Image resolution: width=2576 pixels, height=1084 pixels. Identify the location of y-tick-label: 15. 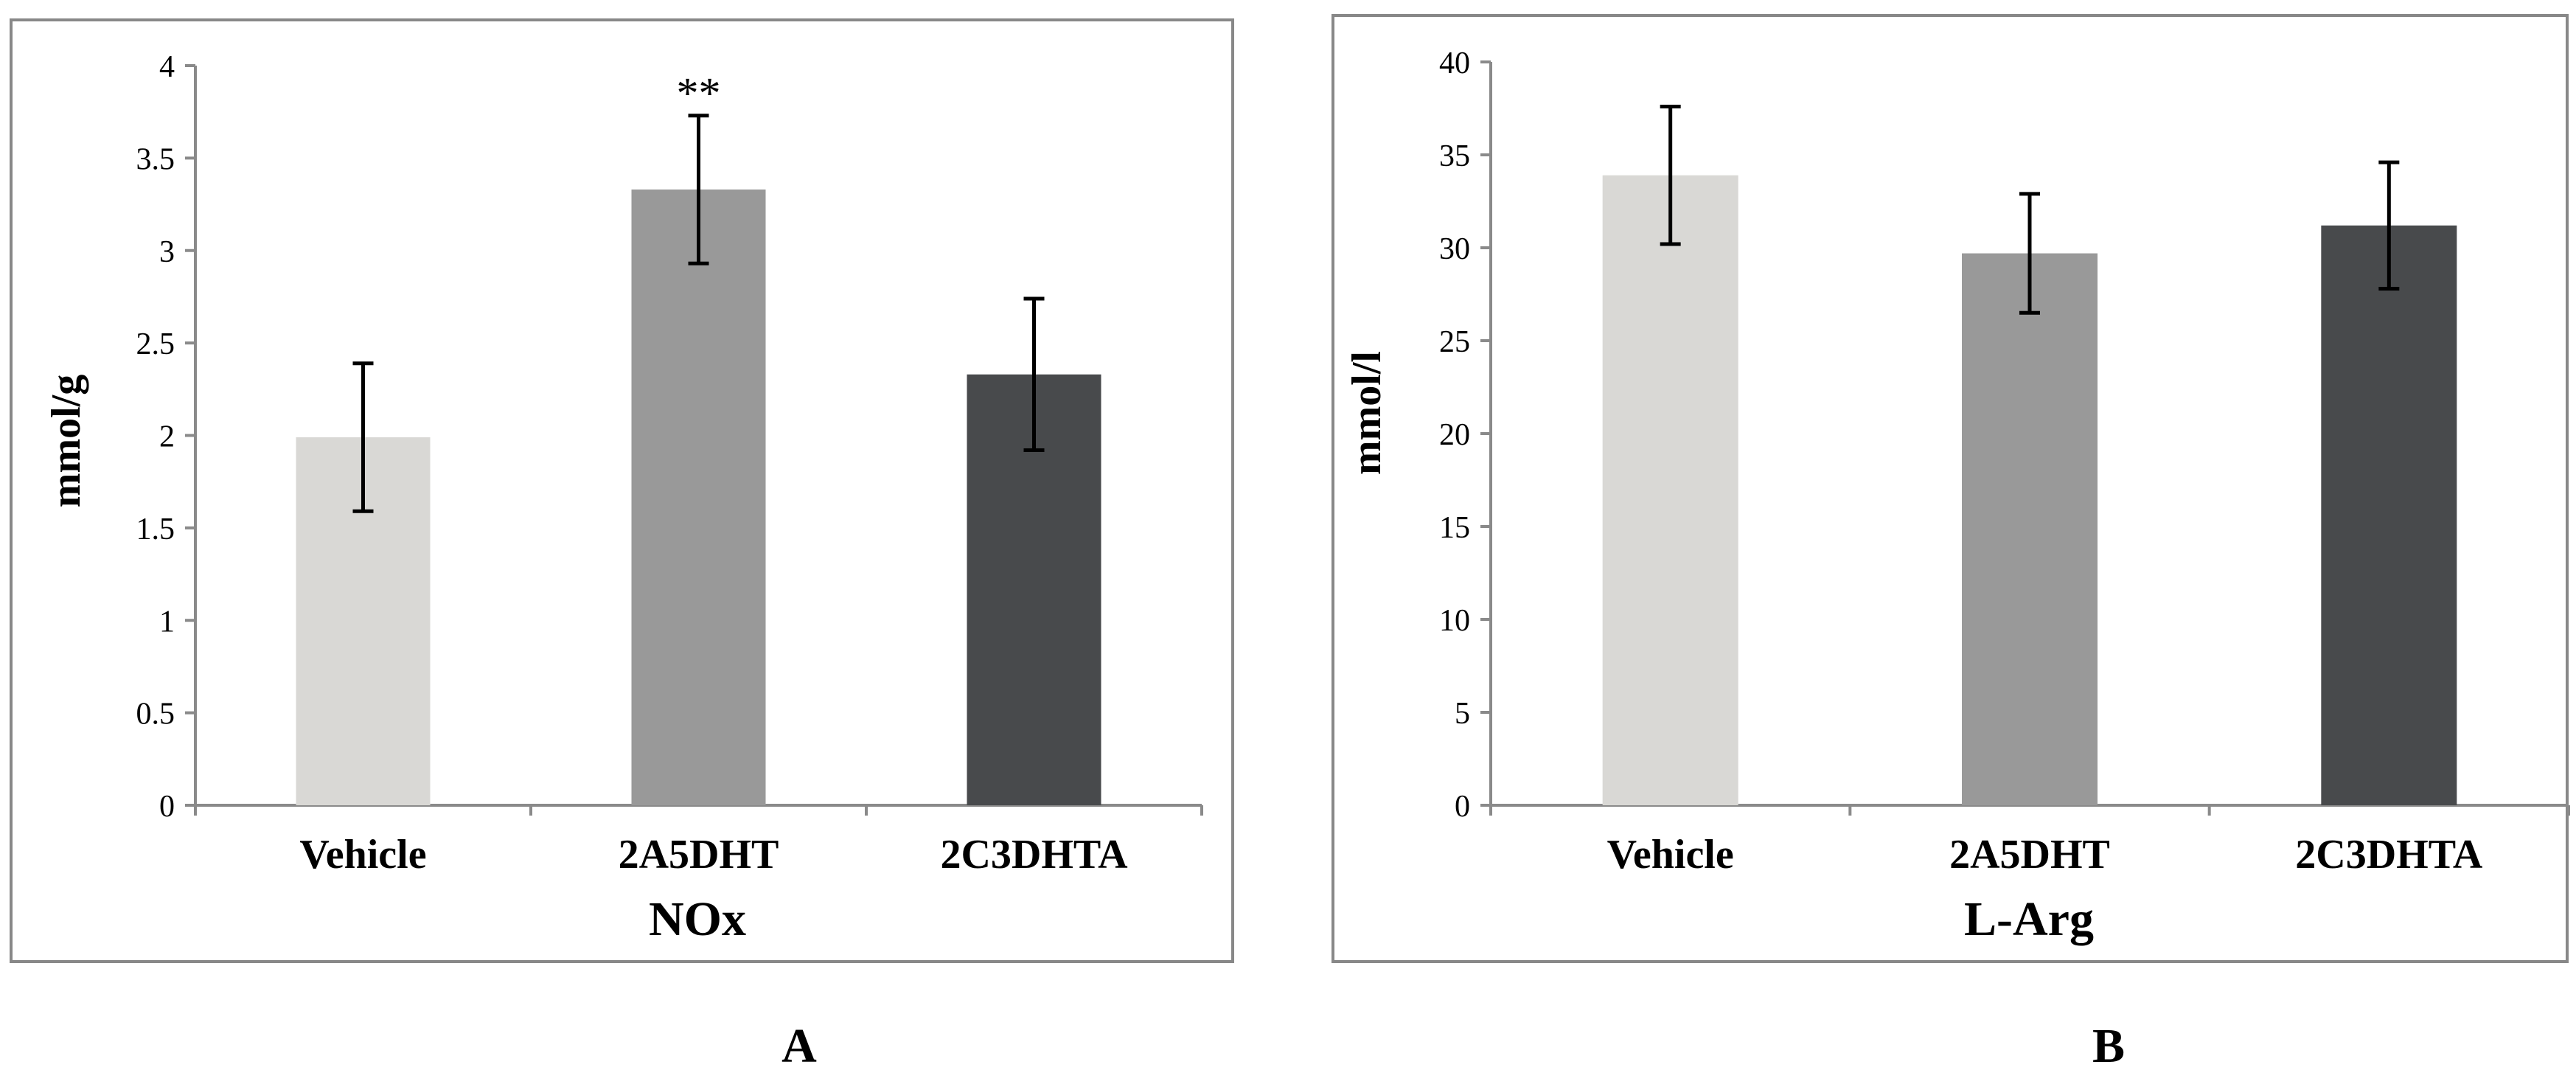
(1455, 528).